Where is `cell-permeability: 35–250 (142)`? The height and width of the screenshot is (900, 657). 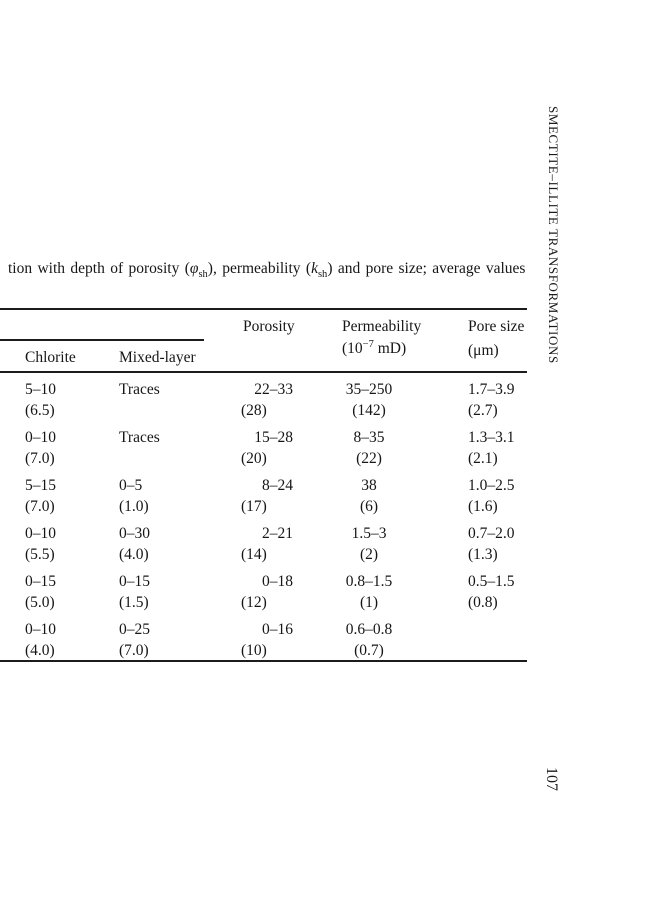
cell-permeability: 35–250 (142) is located at coordinates (369, 400).